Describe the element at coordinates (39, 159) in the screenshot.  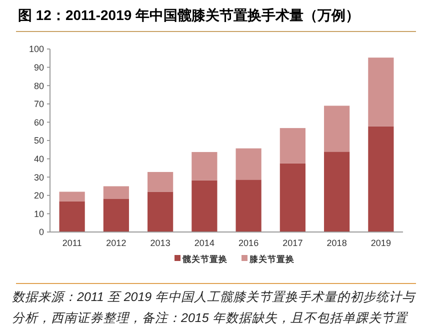
I see `y-tick-label: 40` at that location.